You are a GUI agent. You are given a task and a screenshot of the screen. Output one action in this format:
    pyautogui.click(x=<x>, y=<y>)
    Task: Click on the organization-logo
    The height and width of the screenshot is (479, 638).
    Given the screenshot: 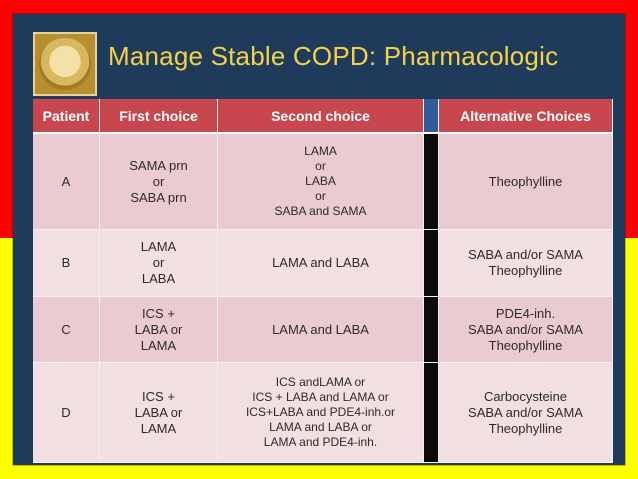 What is the action you would take?
    pyautogui.click(x=65, y=64)
    